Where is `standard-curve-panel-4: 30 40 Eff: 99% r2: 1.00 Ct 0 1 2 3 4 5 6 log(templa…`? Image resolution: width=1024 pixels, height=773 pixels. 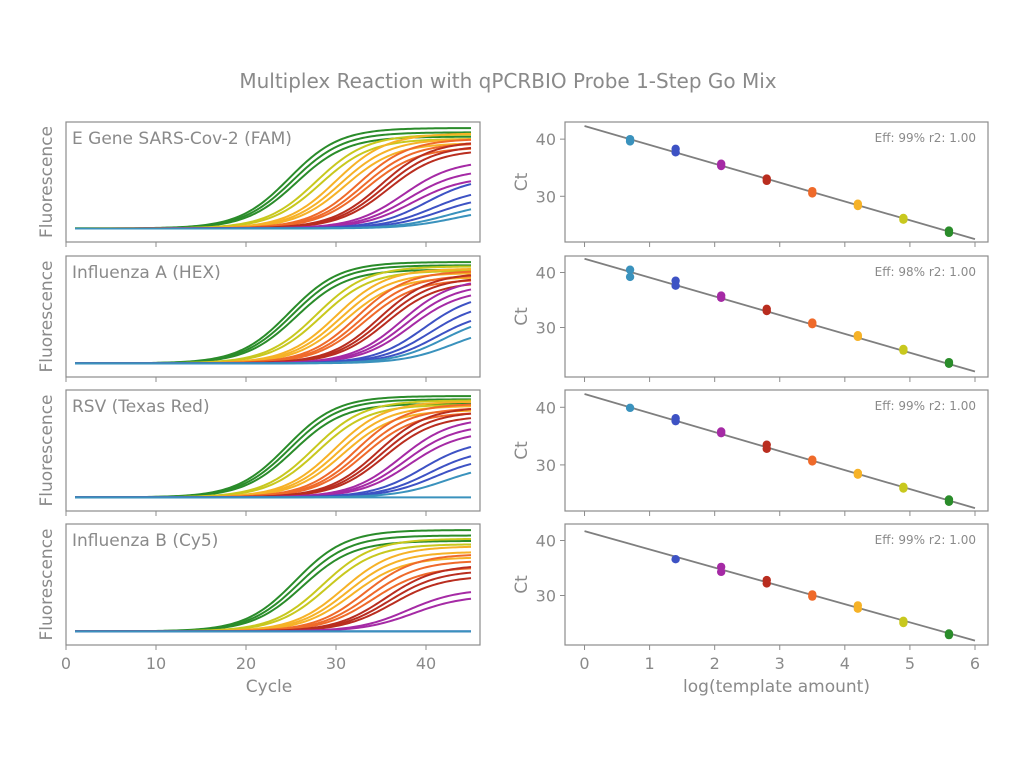
standard-curve-panel-4: 30 40 Eff: 99% r2: 1.00 Ct 0 1 2 3 4 5 6 log(templa… is located at coordinates (750, 610).